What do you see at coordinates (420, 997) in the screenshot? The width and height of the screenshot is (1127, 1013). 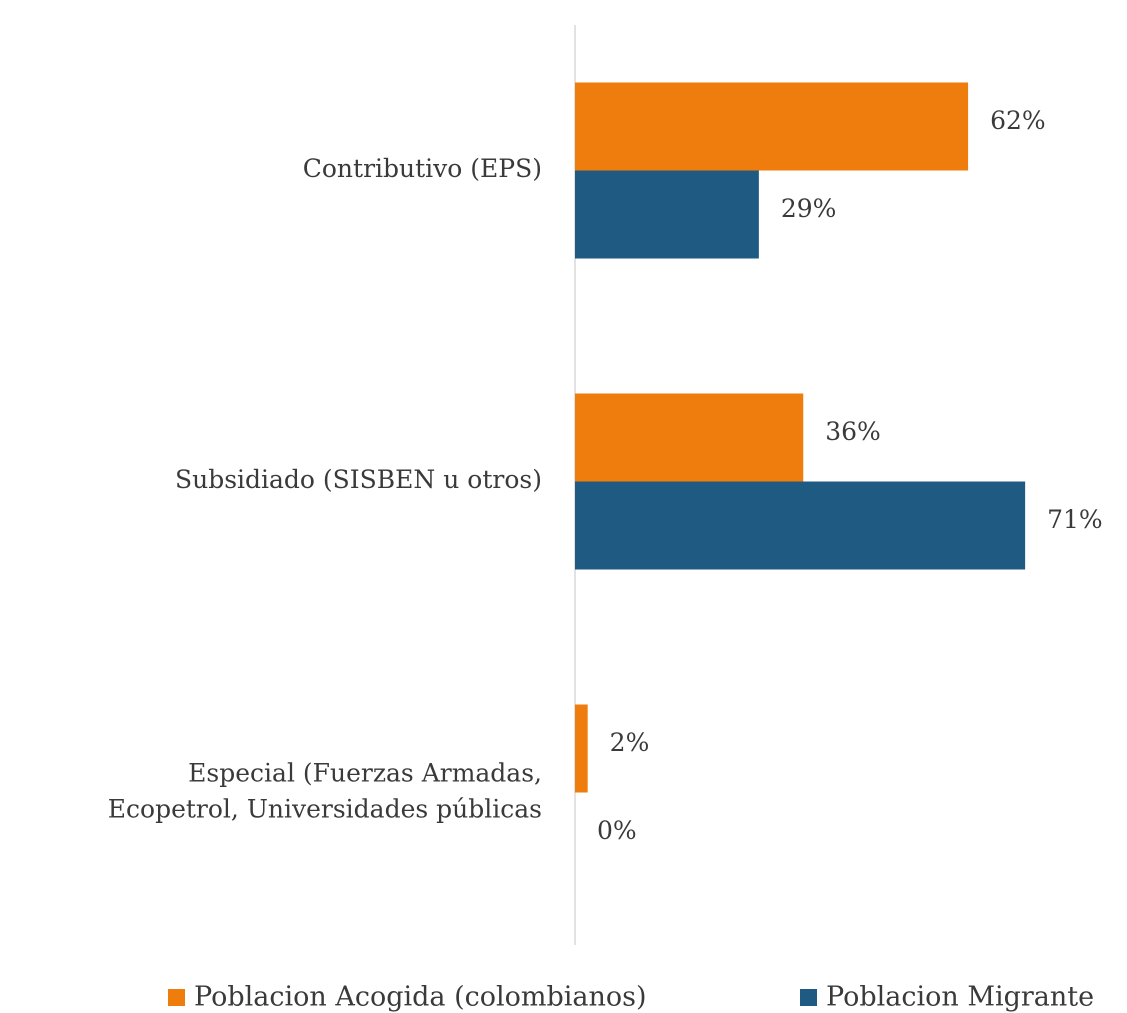 I see `legend-label: Poblacion Acogida (colombianos)` at bounding box center [420, 997].